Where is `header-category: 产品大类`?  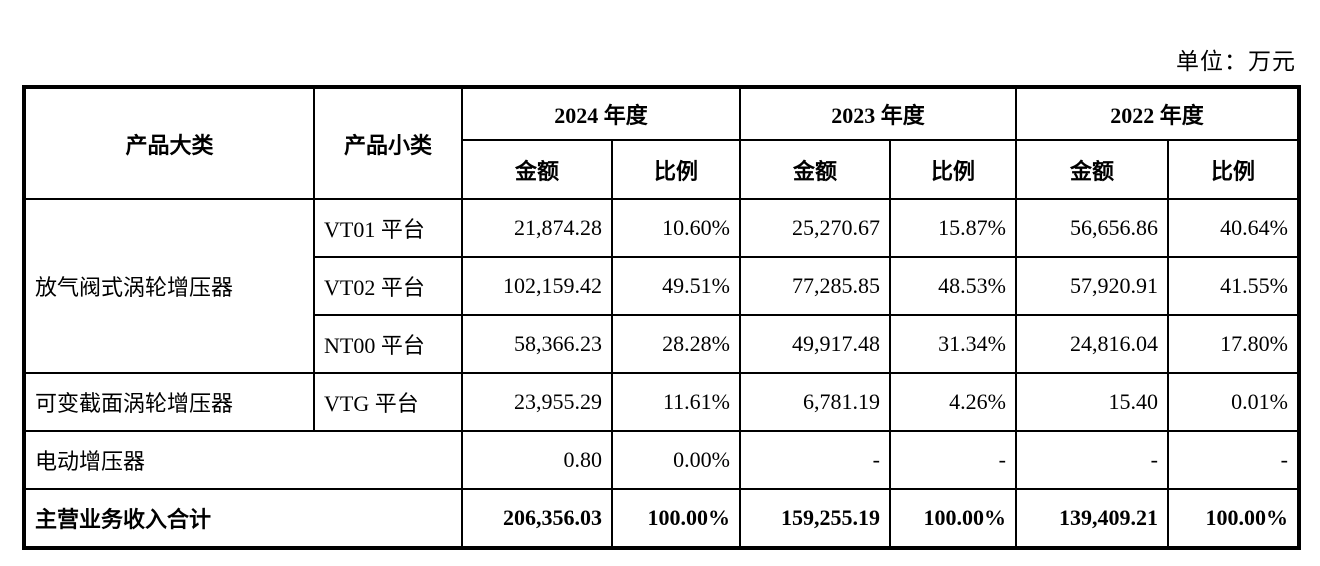 header-category: 产品大类 is located at coordinates (169, 143).